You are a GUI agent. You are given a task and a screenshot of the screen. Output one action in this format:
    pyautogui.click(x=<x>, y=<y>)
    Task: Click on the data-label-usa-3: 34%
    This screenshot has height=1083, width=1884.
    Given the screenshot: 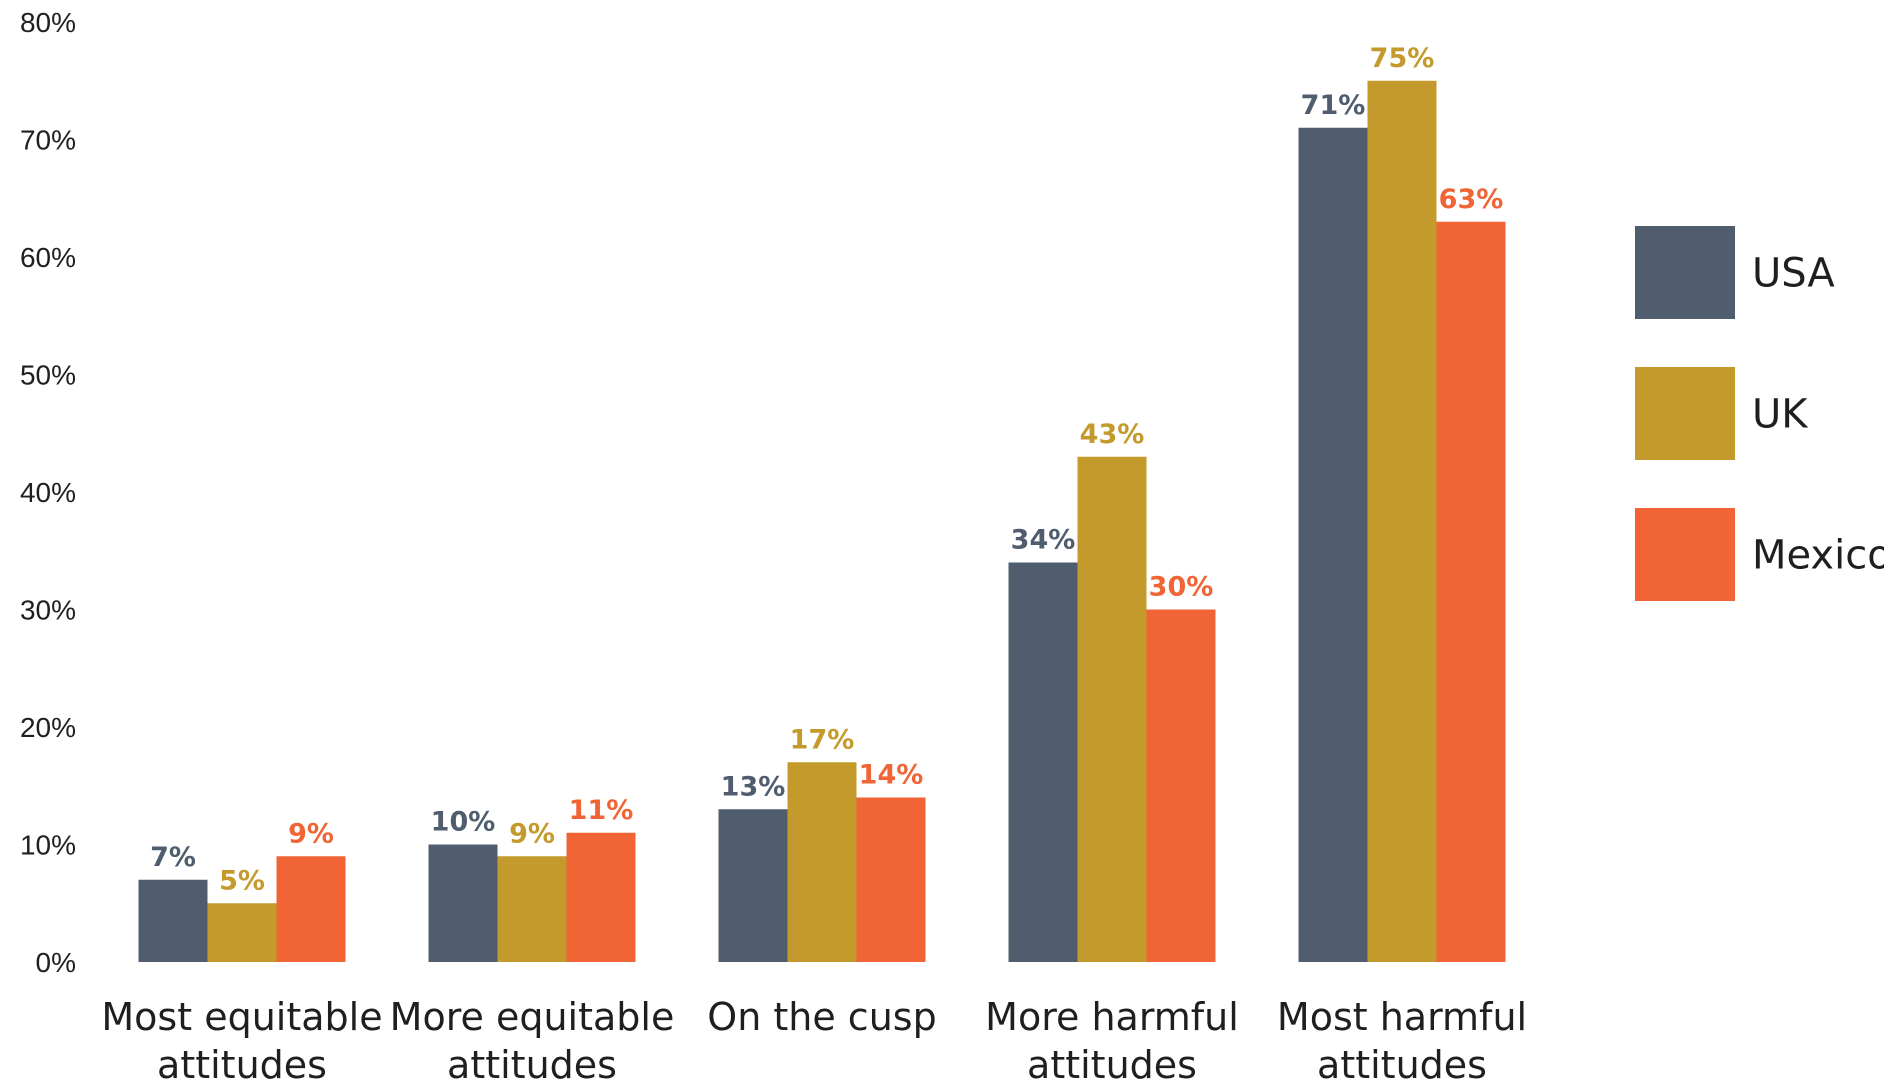 What is the action you would take?
    pyautogui.click(x=1043, y=540)
    